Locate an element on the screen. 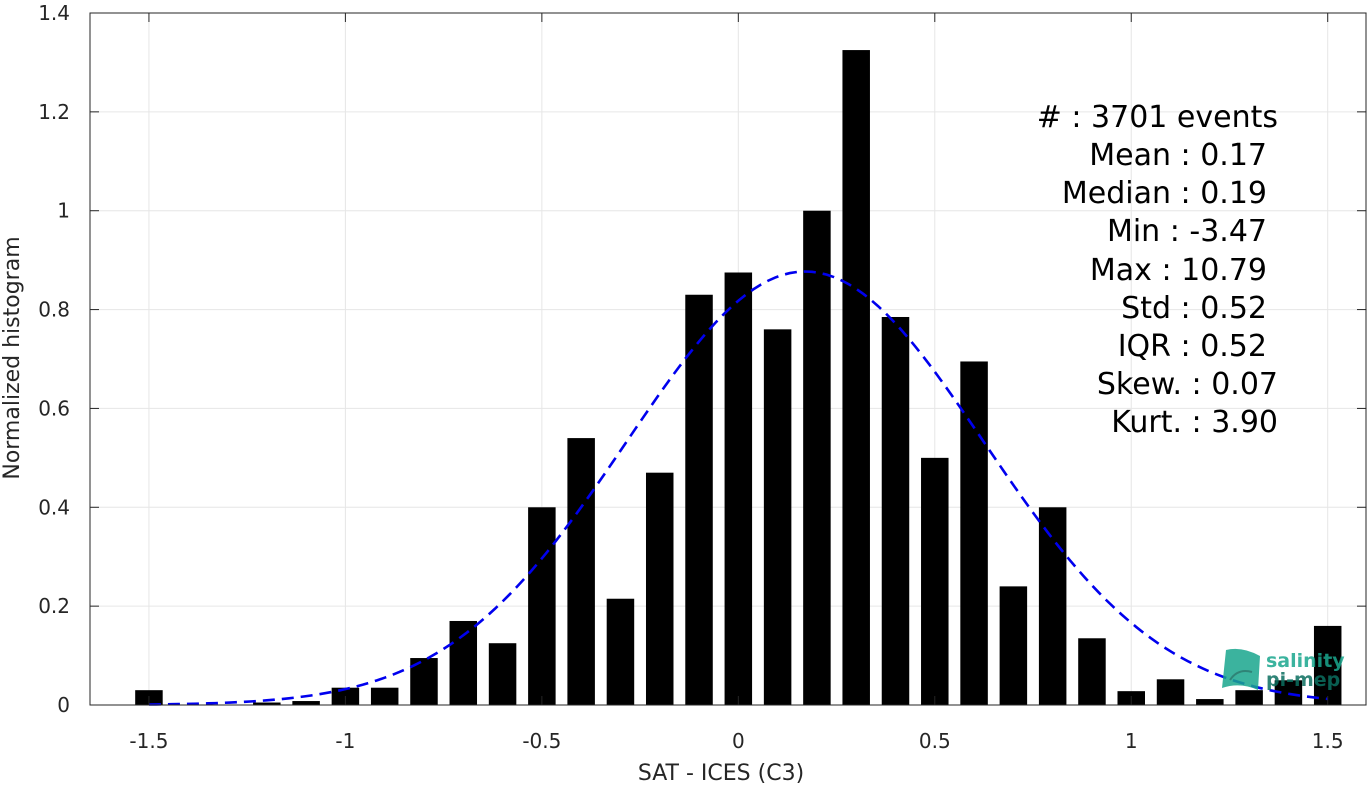 This screenshot has height=785, width=1367. y-tick-label: 0.4 is located at coordinates (54, 507).